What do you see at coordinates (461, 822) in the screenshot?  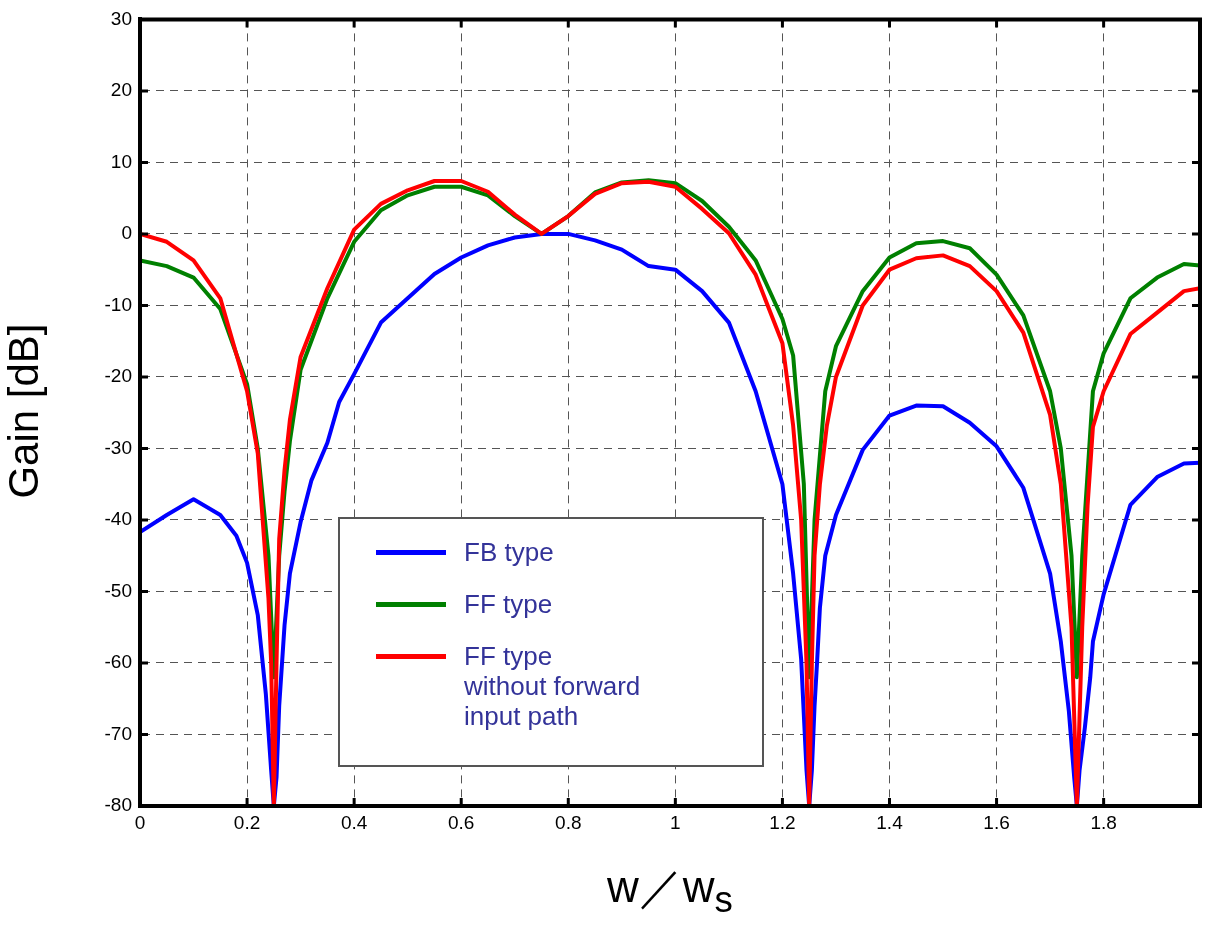 I see `x-tick-label: 0.6` at bounding box center [461, 822].